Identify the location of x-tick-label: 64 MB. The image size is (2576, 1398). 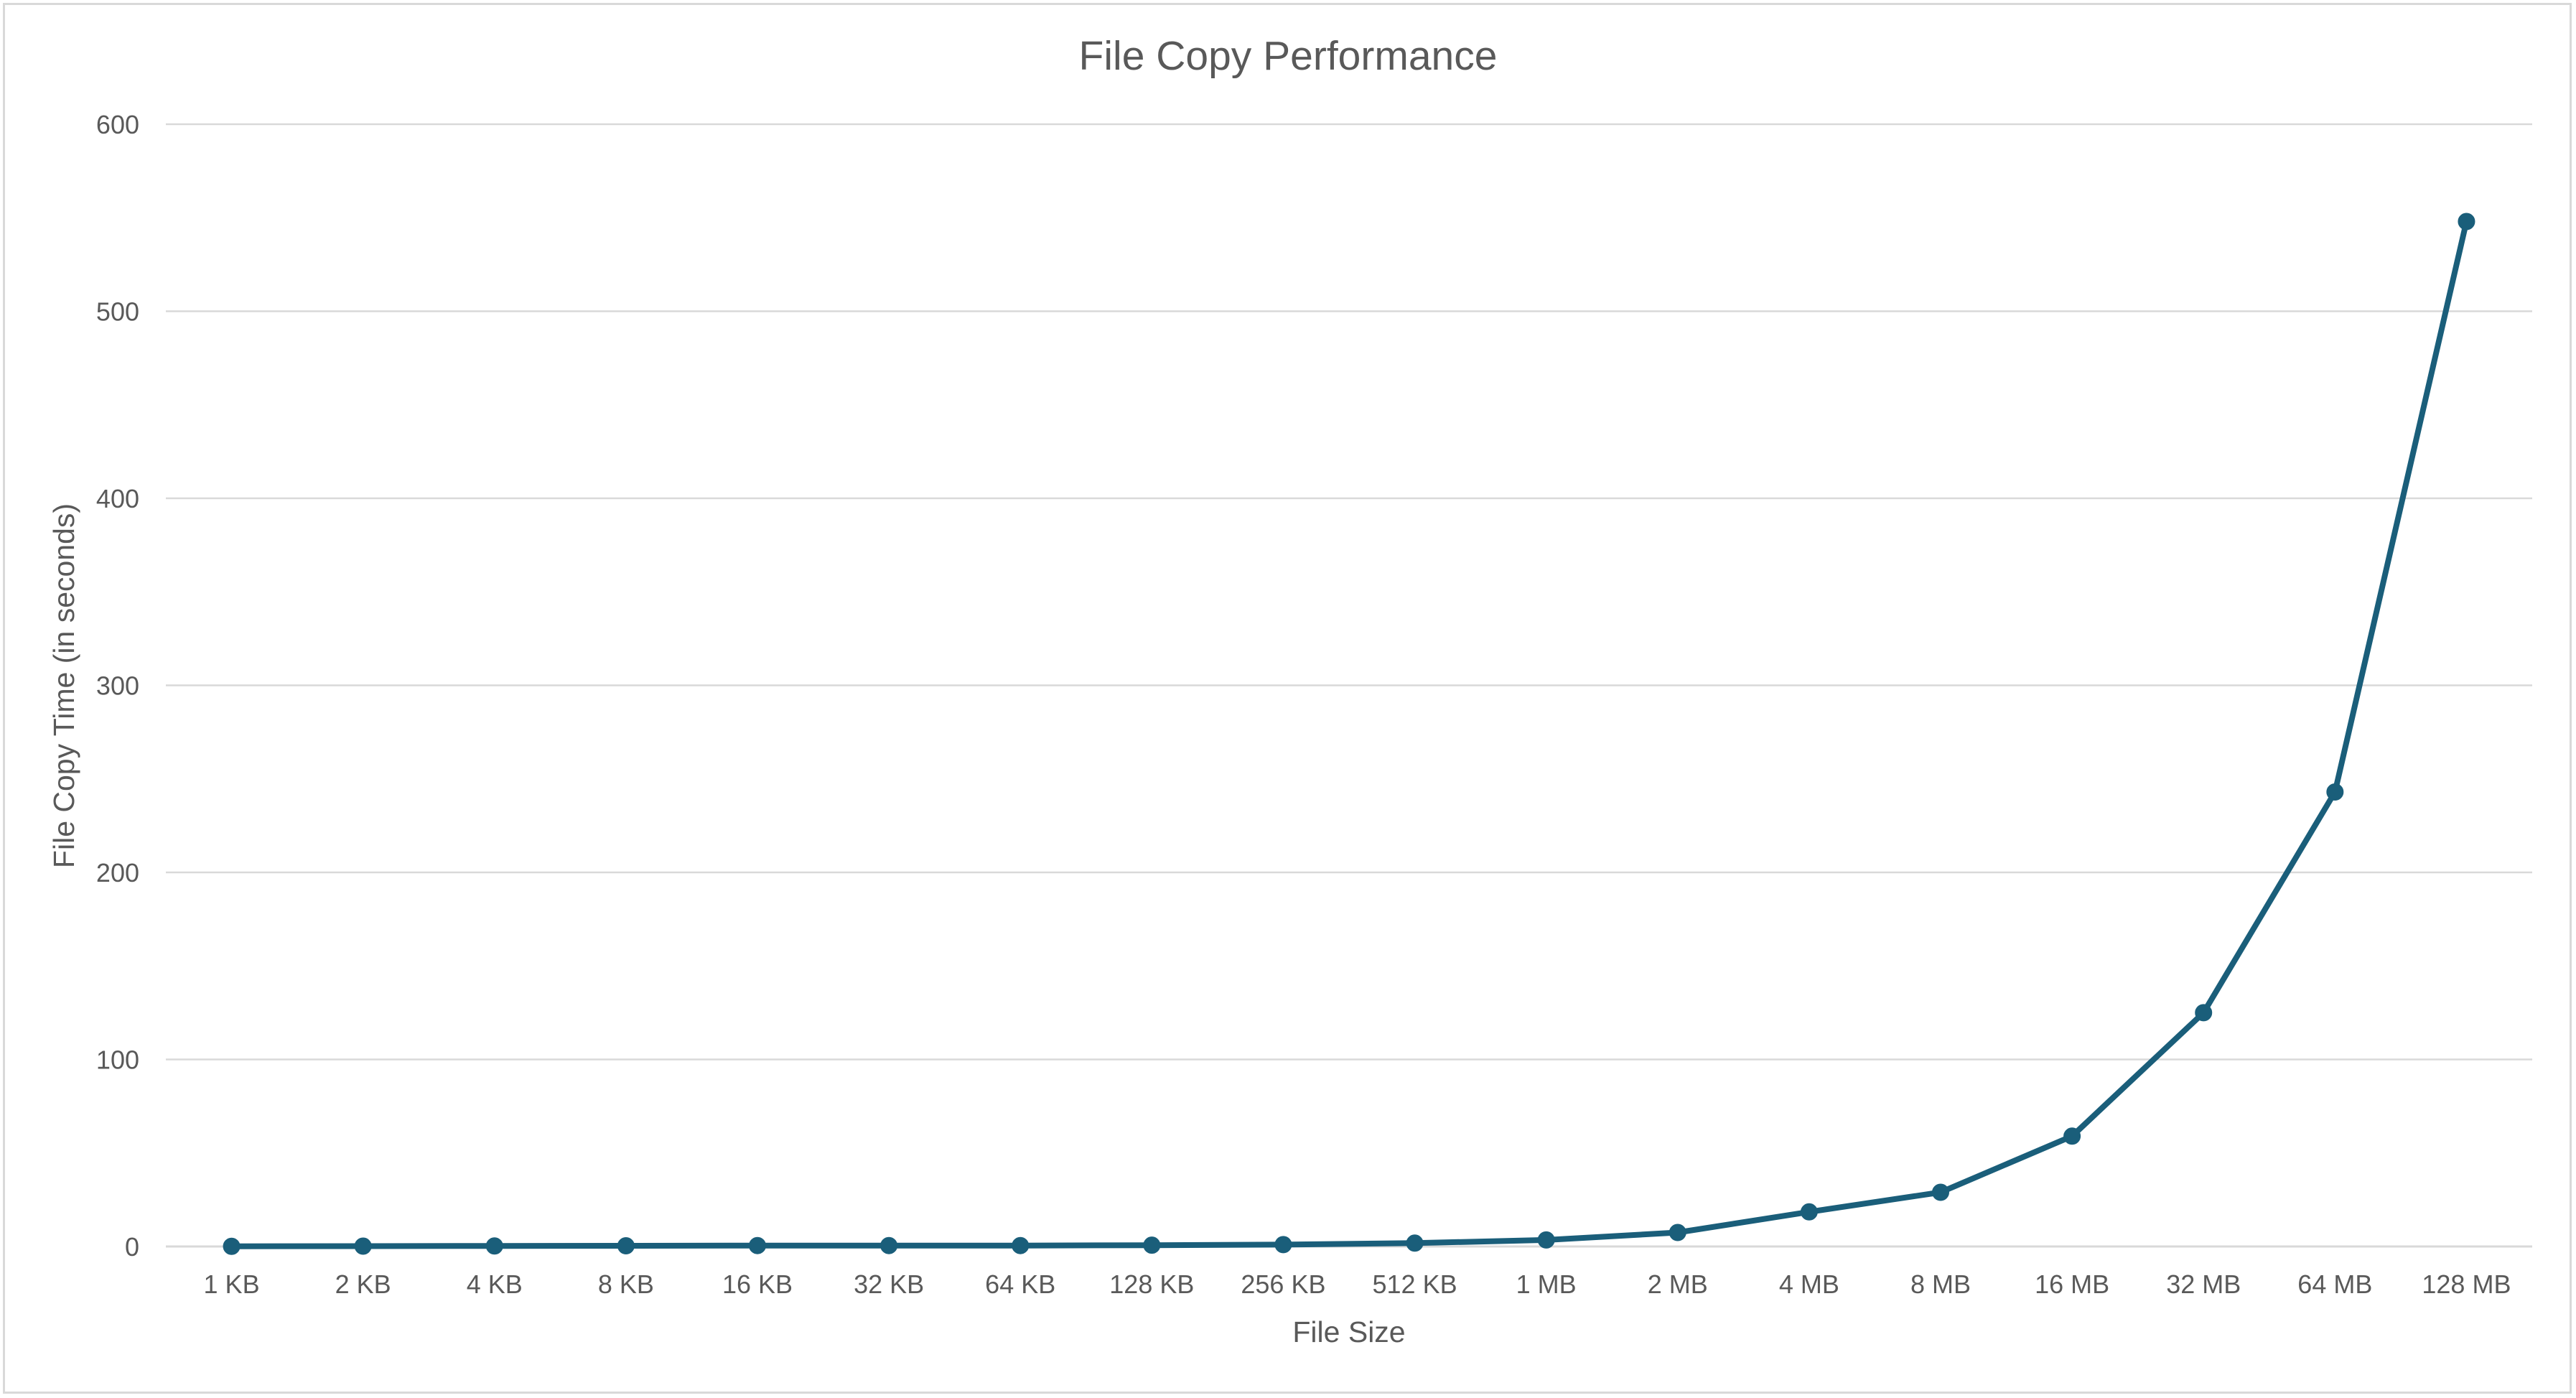
(2334, 1284).